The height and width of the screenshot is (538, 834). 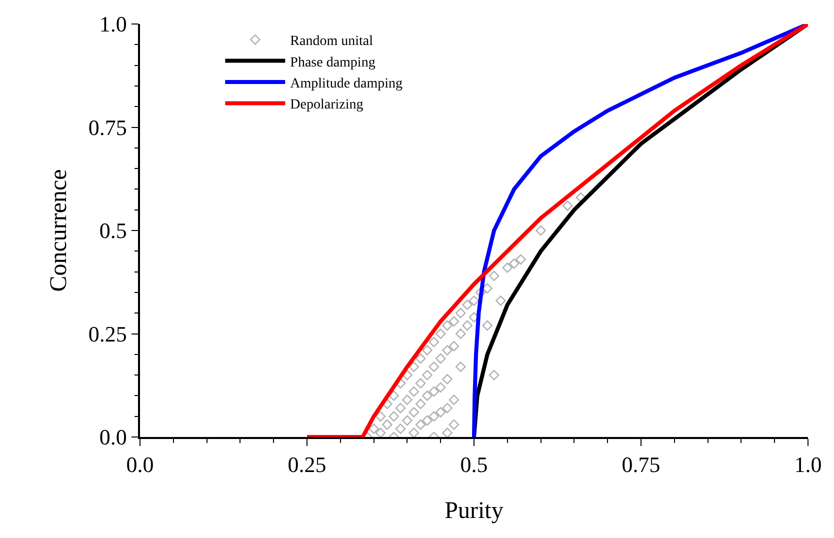 I want to click on x-tick-label: 0.25, so click(x=307, y=465).